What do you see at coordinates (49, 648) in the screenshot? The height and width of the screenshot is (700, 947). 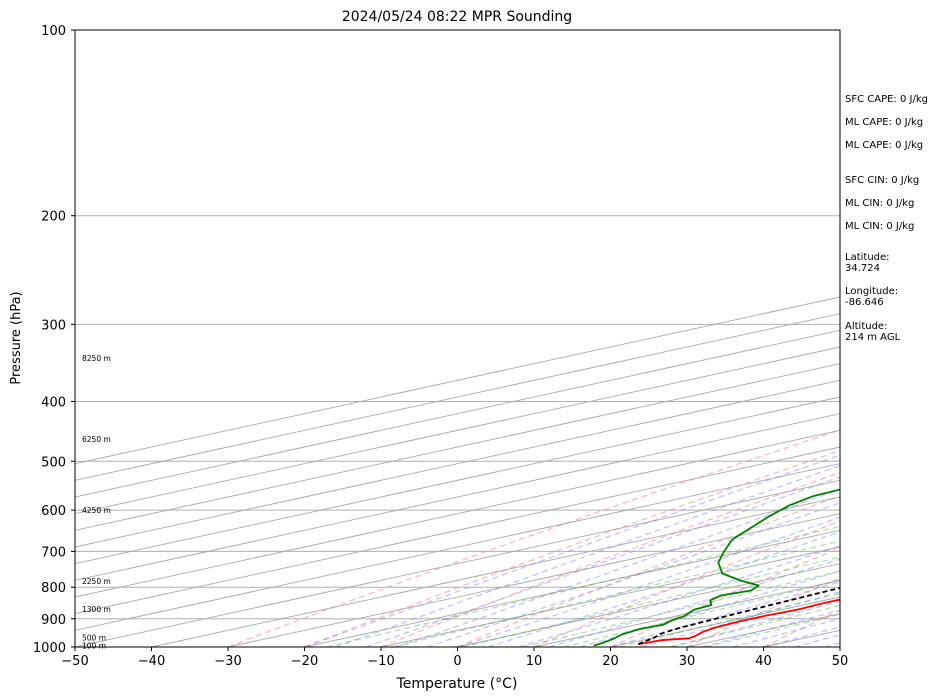 I see `y-tick-label: 1000` at bounding box center [49, 648].